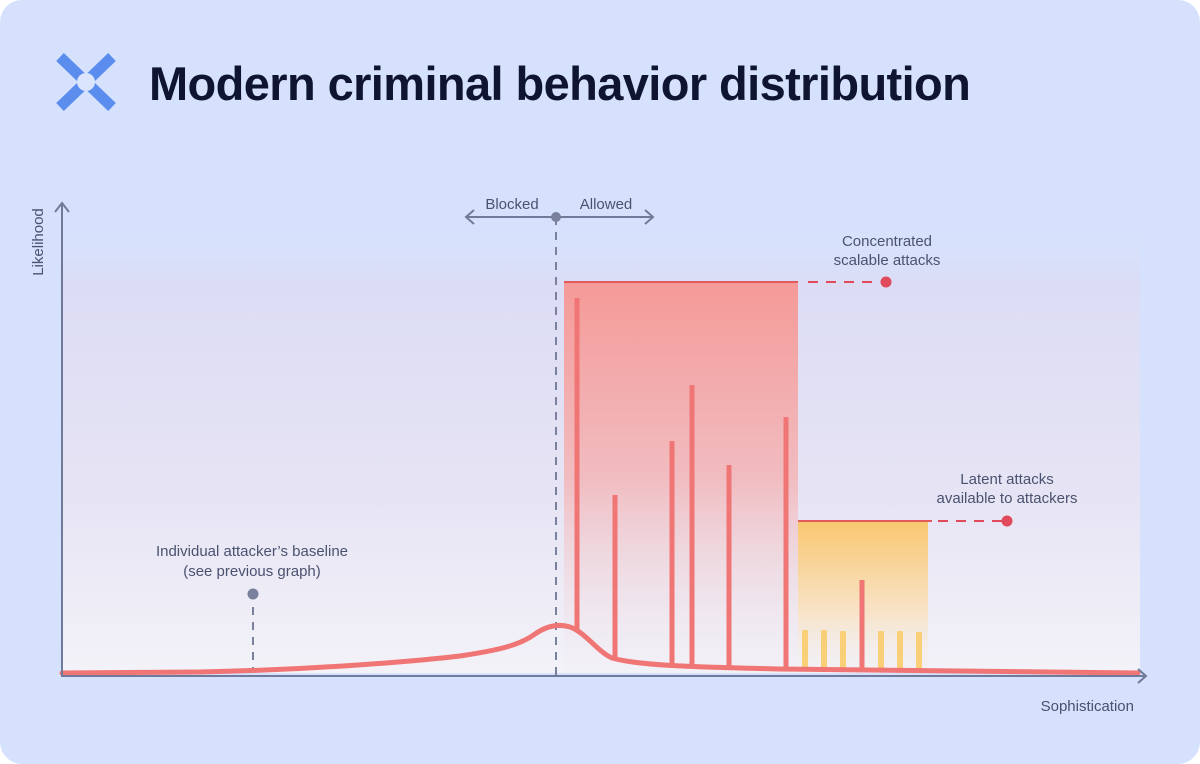  What do you see at coordinates (862, 650) in the screenshot?
I see `latent-small-bars` at bounding box center [862, 650].